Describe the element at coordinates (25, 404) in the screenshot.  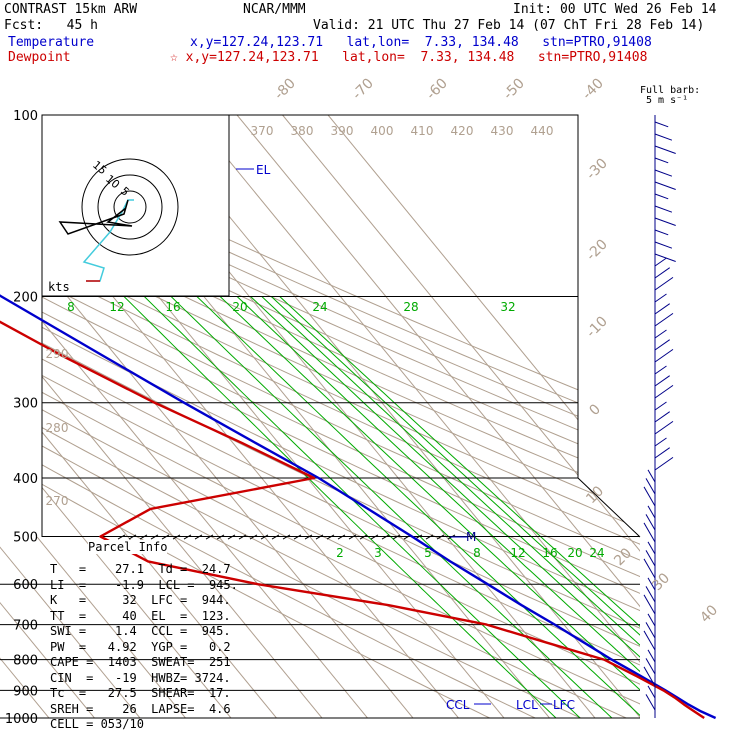
I see `pressure-tick-label: 300` at that location.